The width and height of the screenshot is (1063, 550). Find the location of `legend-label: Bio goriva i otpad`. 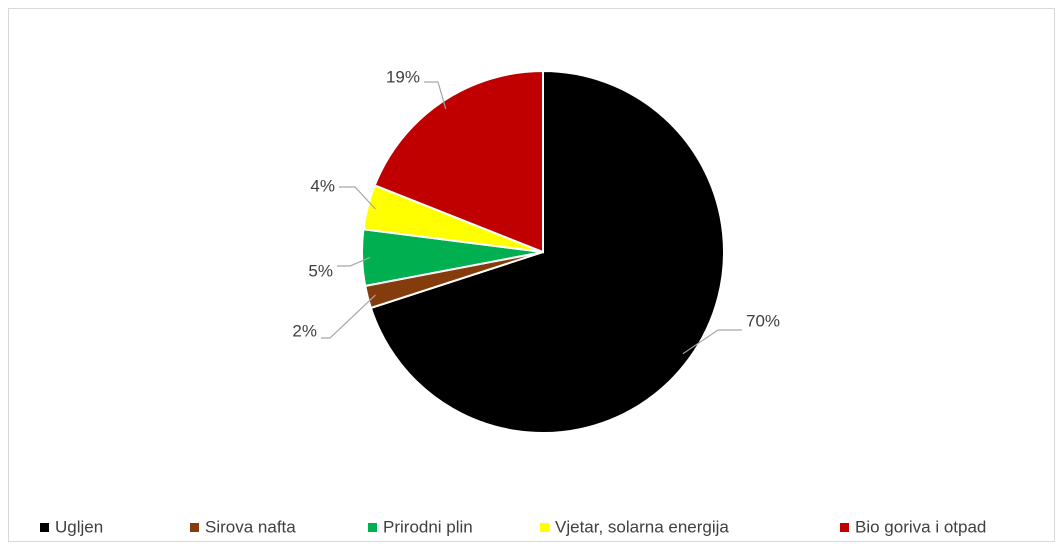

legend-label: Bio goriva i otpad is located at coordinates (920, 526).